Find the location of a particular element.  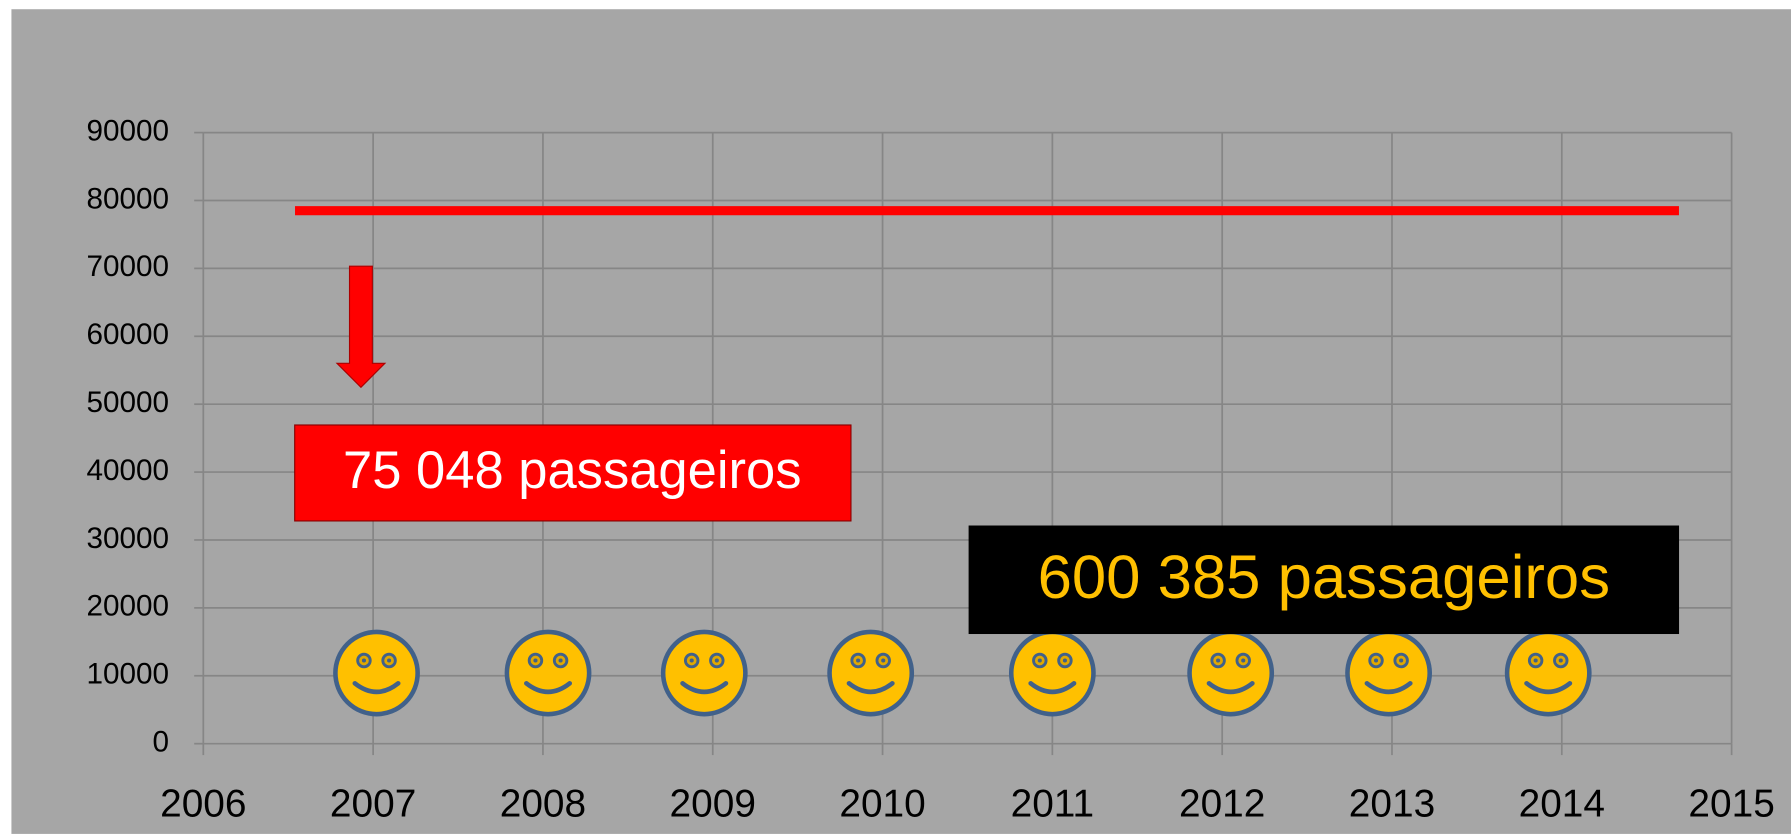

y-tick-label: 90000 is located at coordinates (127, 130).